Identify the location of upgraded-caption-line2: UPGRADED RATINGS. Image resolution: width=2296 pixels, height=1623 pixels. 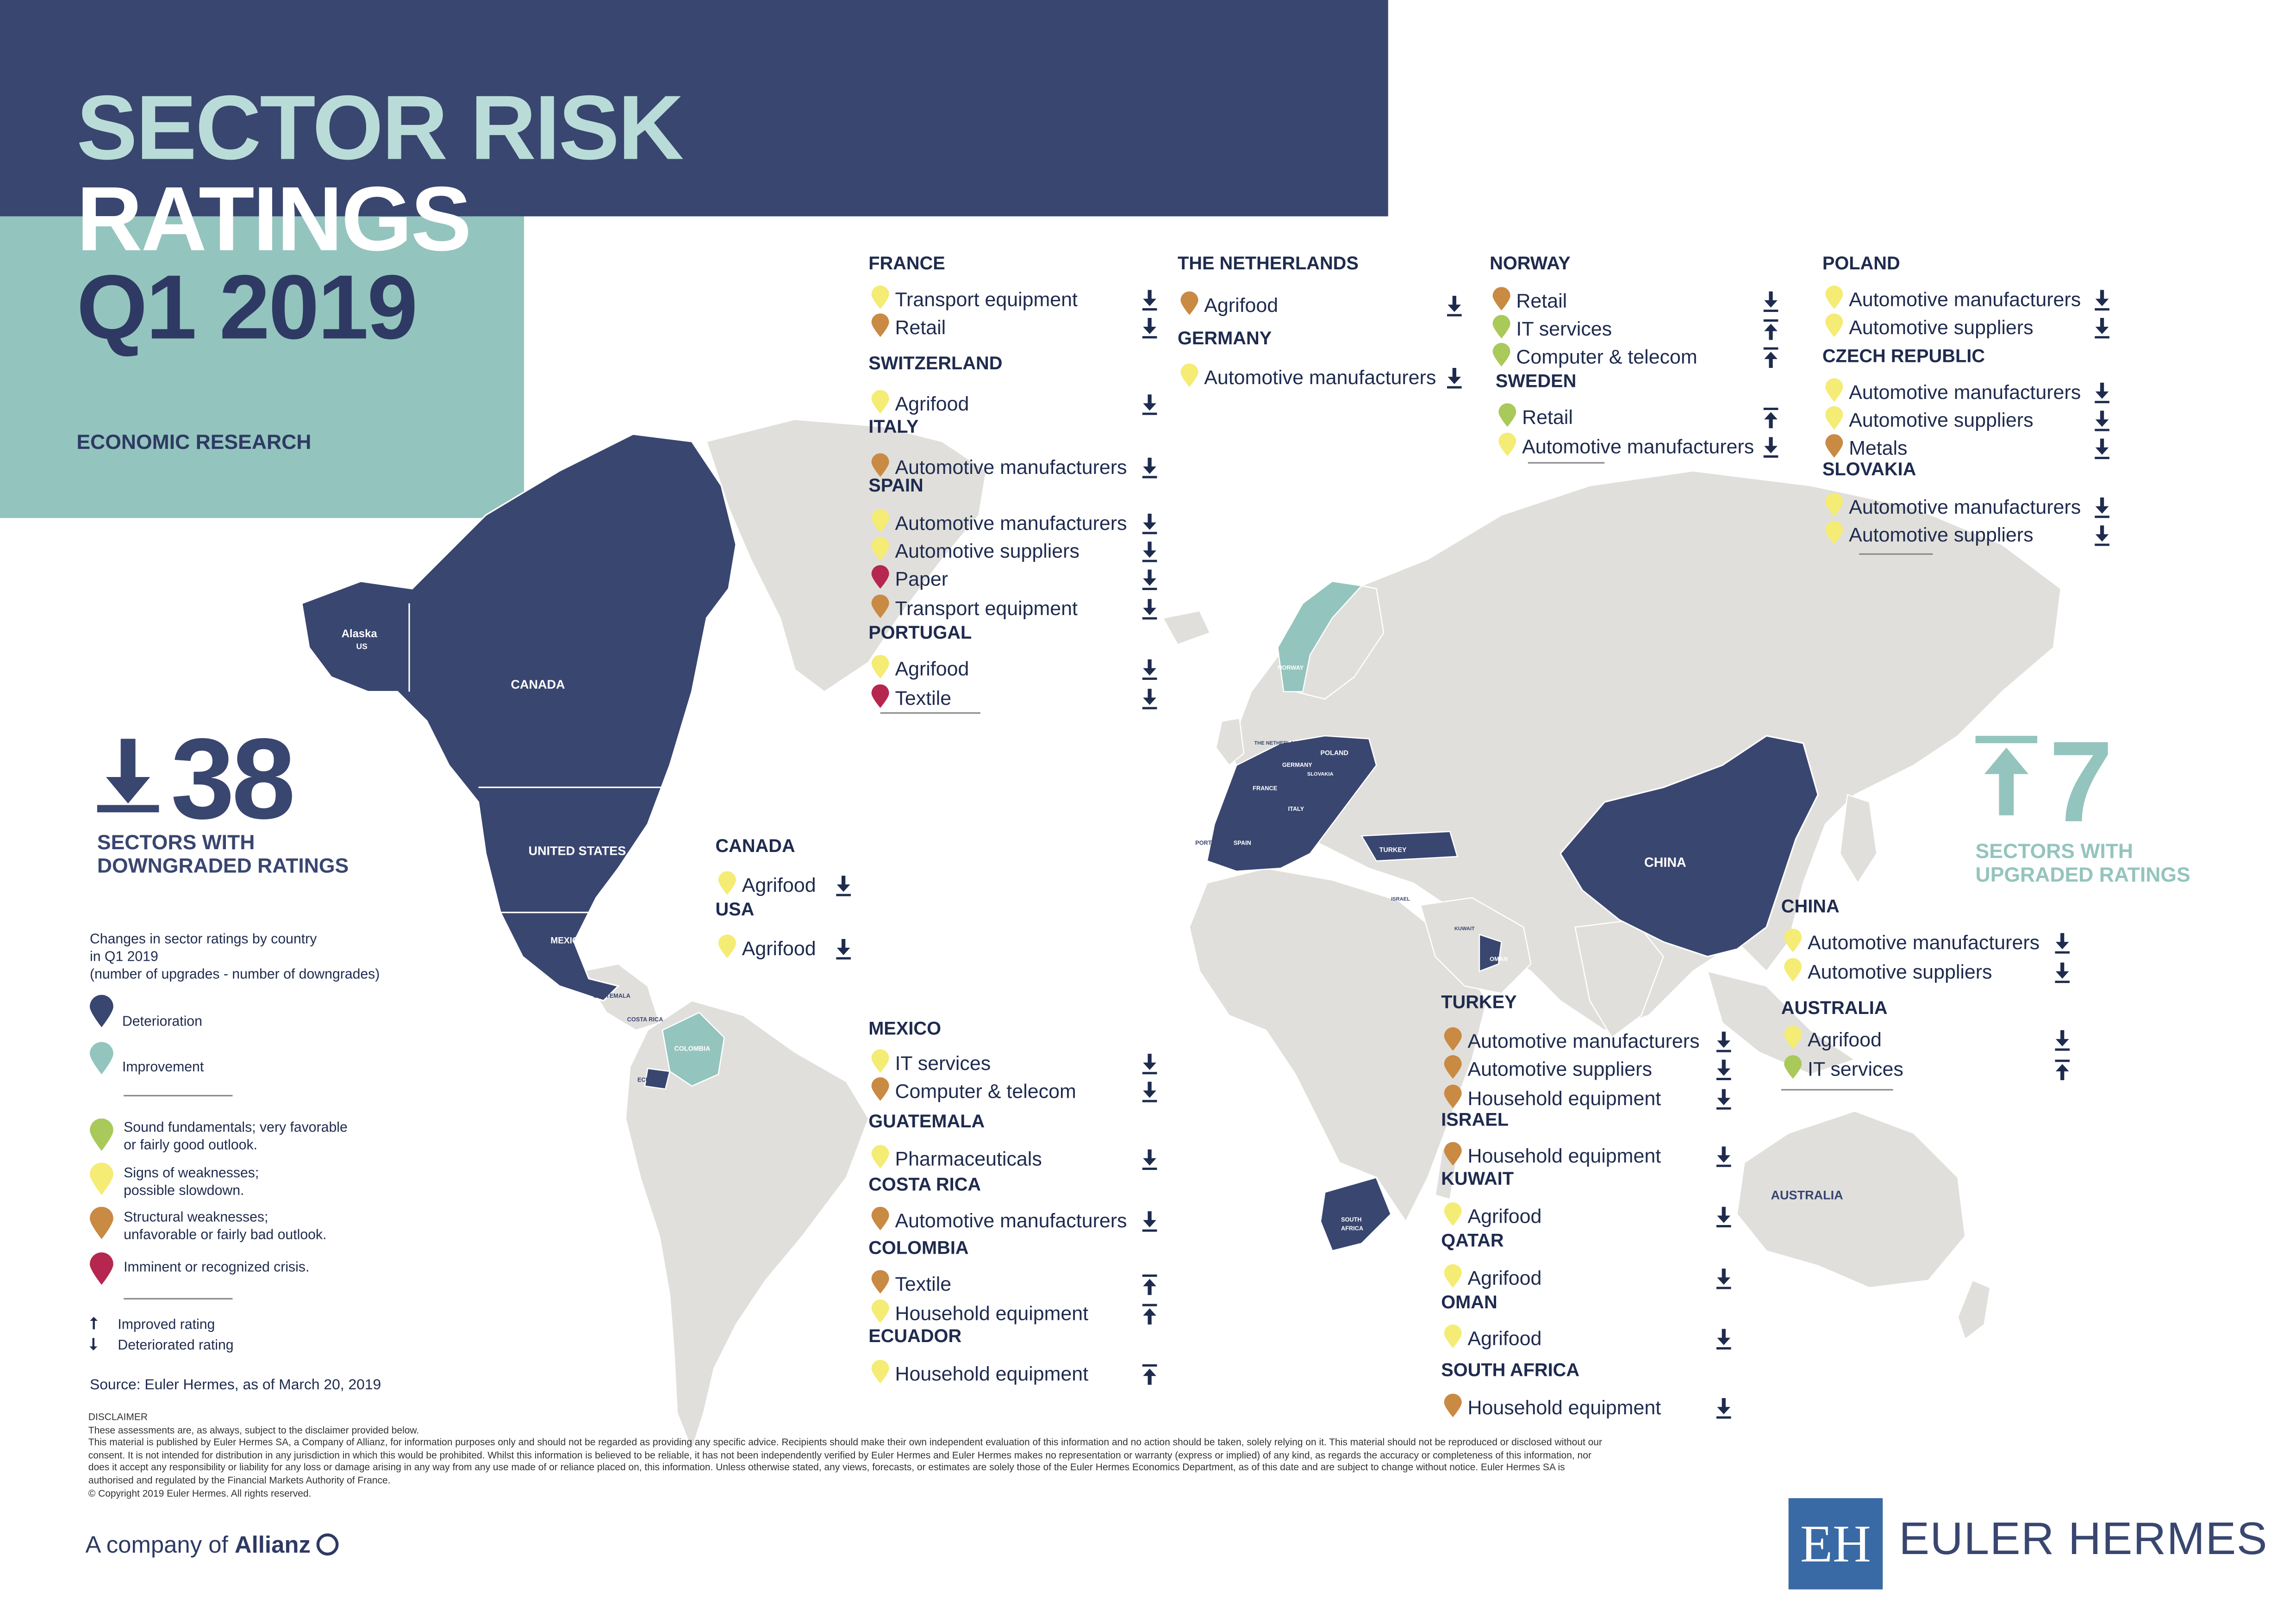
(2082, 874).